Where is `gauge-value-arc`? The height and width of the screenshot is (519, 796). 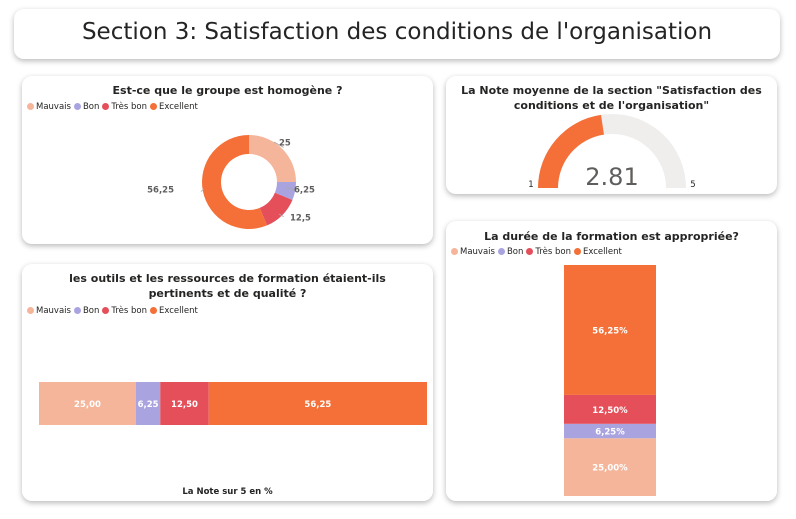
gauge-value-arc is located at coordinates (571, 151).